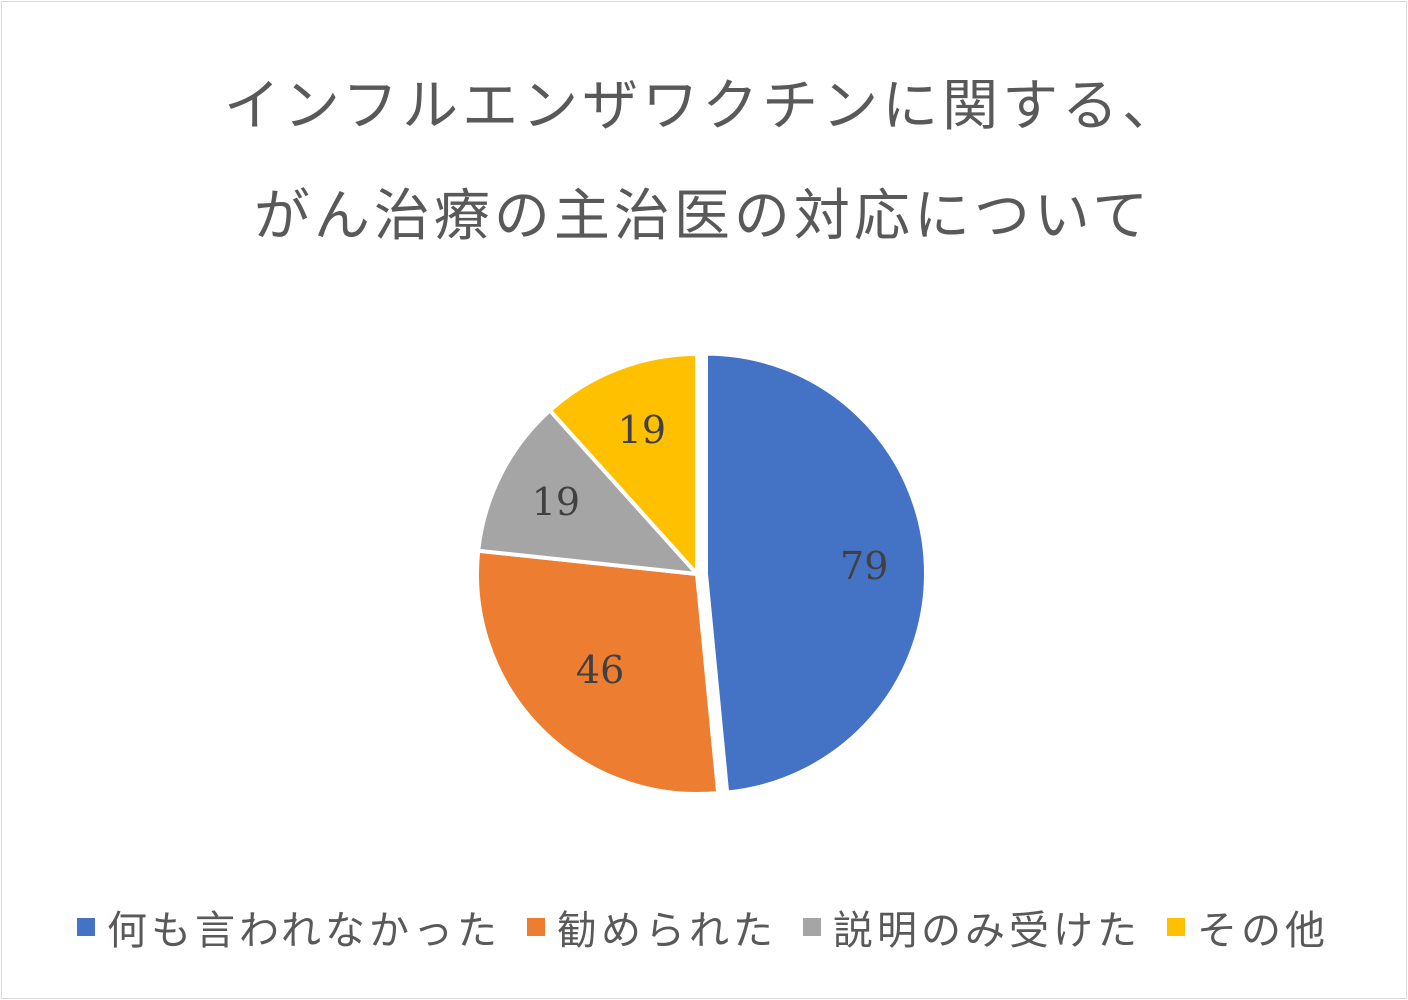 This screenshot has width=1408, height=1000. Describe the element at coordinates (987, 931) in the screenshot. I see `legend-label-explanation-only: 説明のみ受けた` at that location.